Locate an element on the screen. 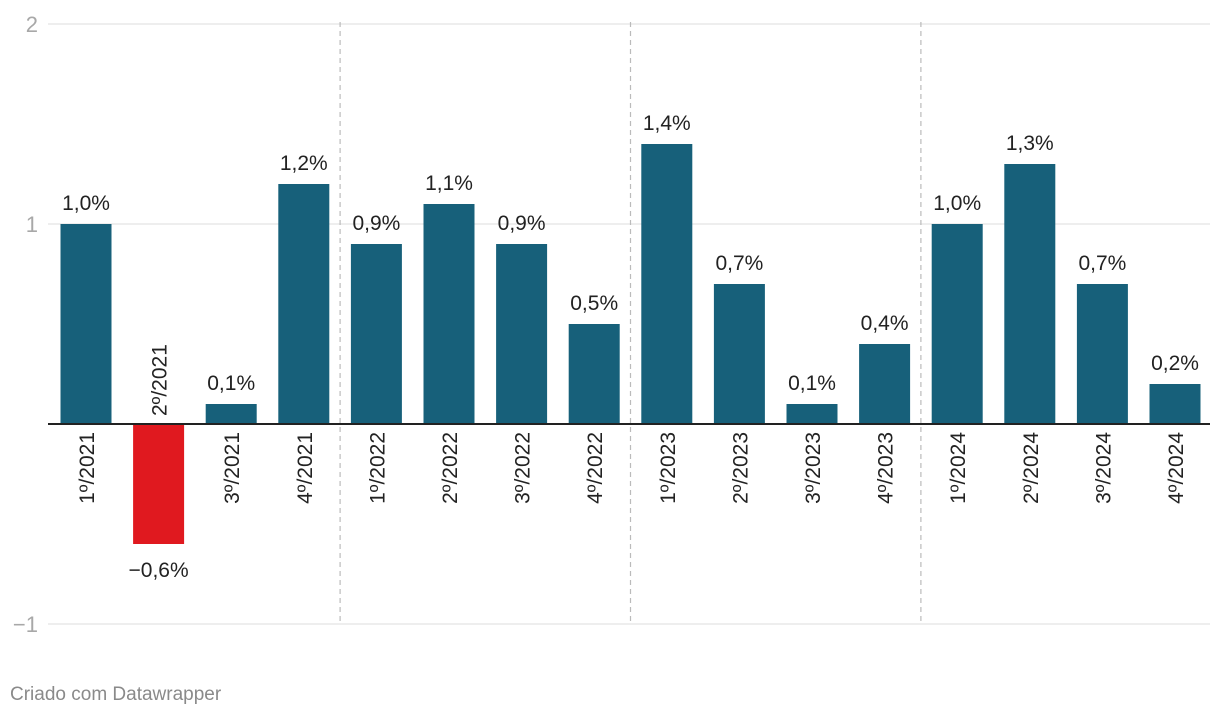 The width and height of the screenshot is (1220, 720). category-label: 3º/2022 is located at coordinates (523, 468).